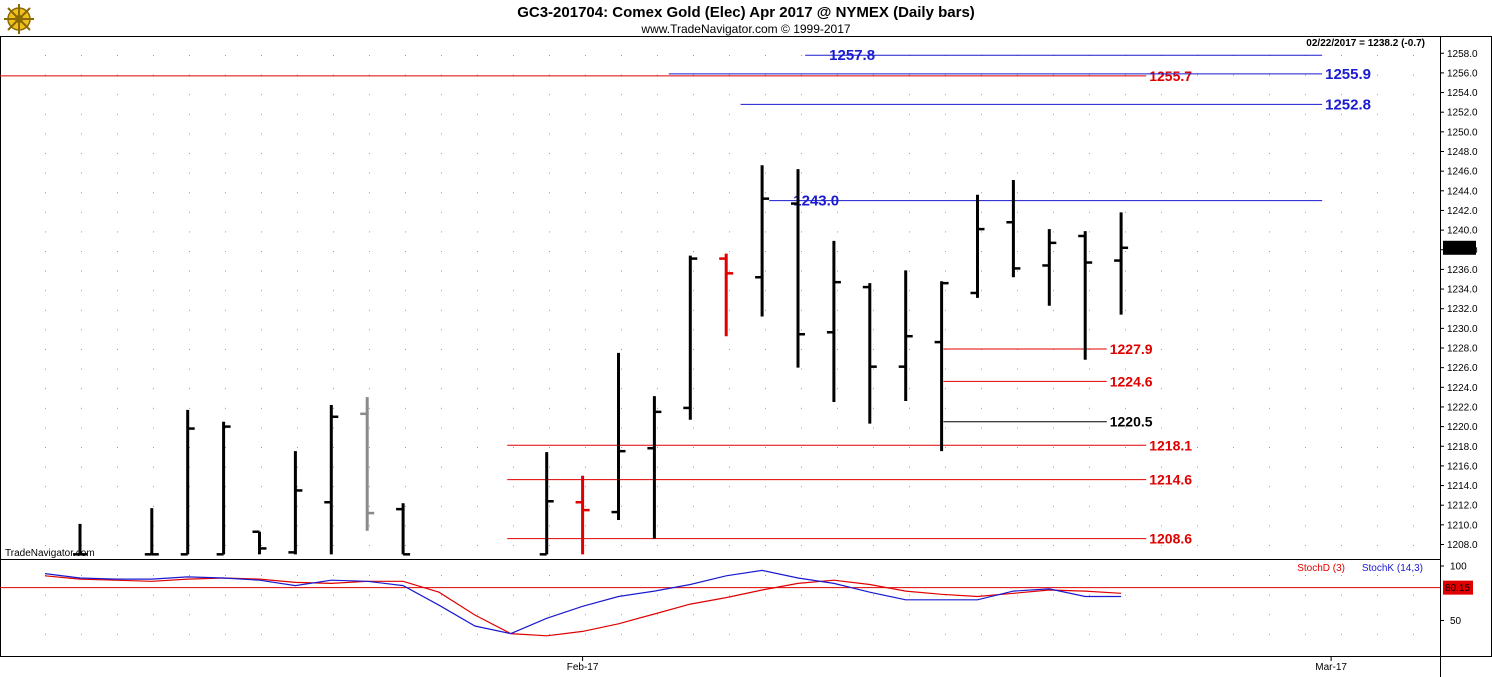 The height and width of the screenshot is (677, 1492). Describe the element at coordinates (1321, 568) in the screenshot. I see `stochD-legend: StochD (3)` at that location.